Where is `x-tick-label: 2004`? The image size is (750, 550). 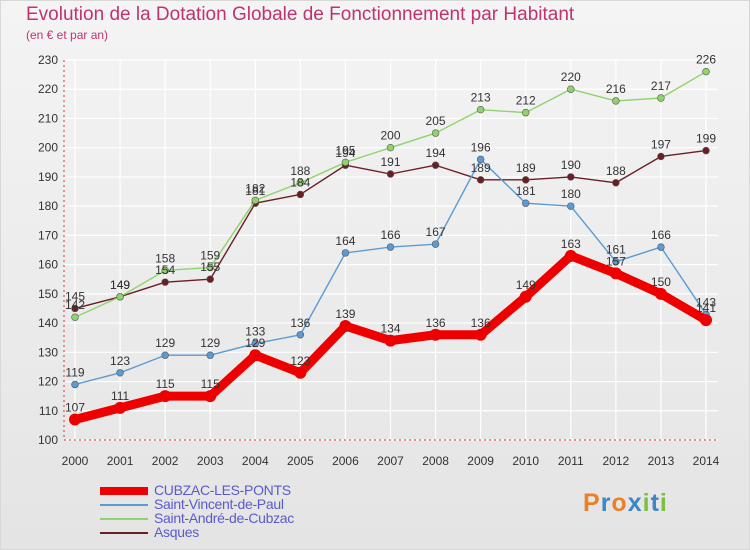 x-tick-label: 2004 is located at coordinates (255, 461).